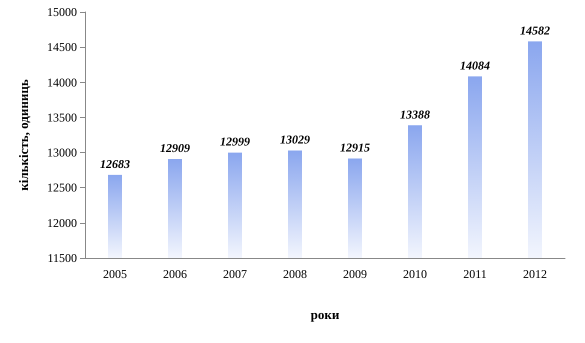 This screenshot has height=343, width=585. What do you see at coordinates (355, 147) in the screenshot?
I see `data-label: 12915` at bounding box center [355, 147].